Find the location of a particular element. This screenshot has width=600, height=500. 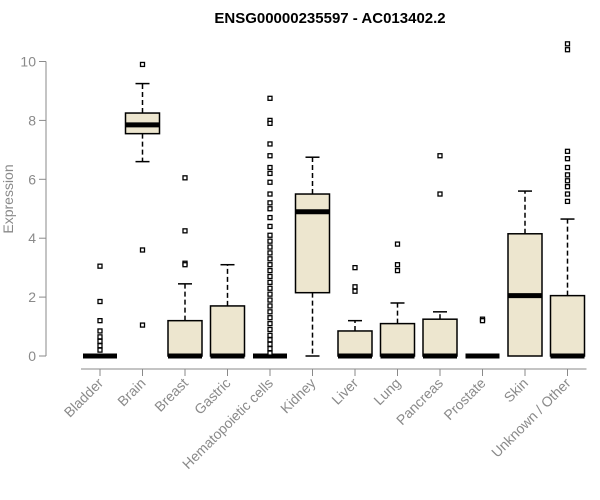

y-tick-label: 4 is located at coordinates (32, 238).